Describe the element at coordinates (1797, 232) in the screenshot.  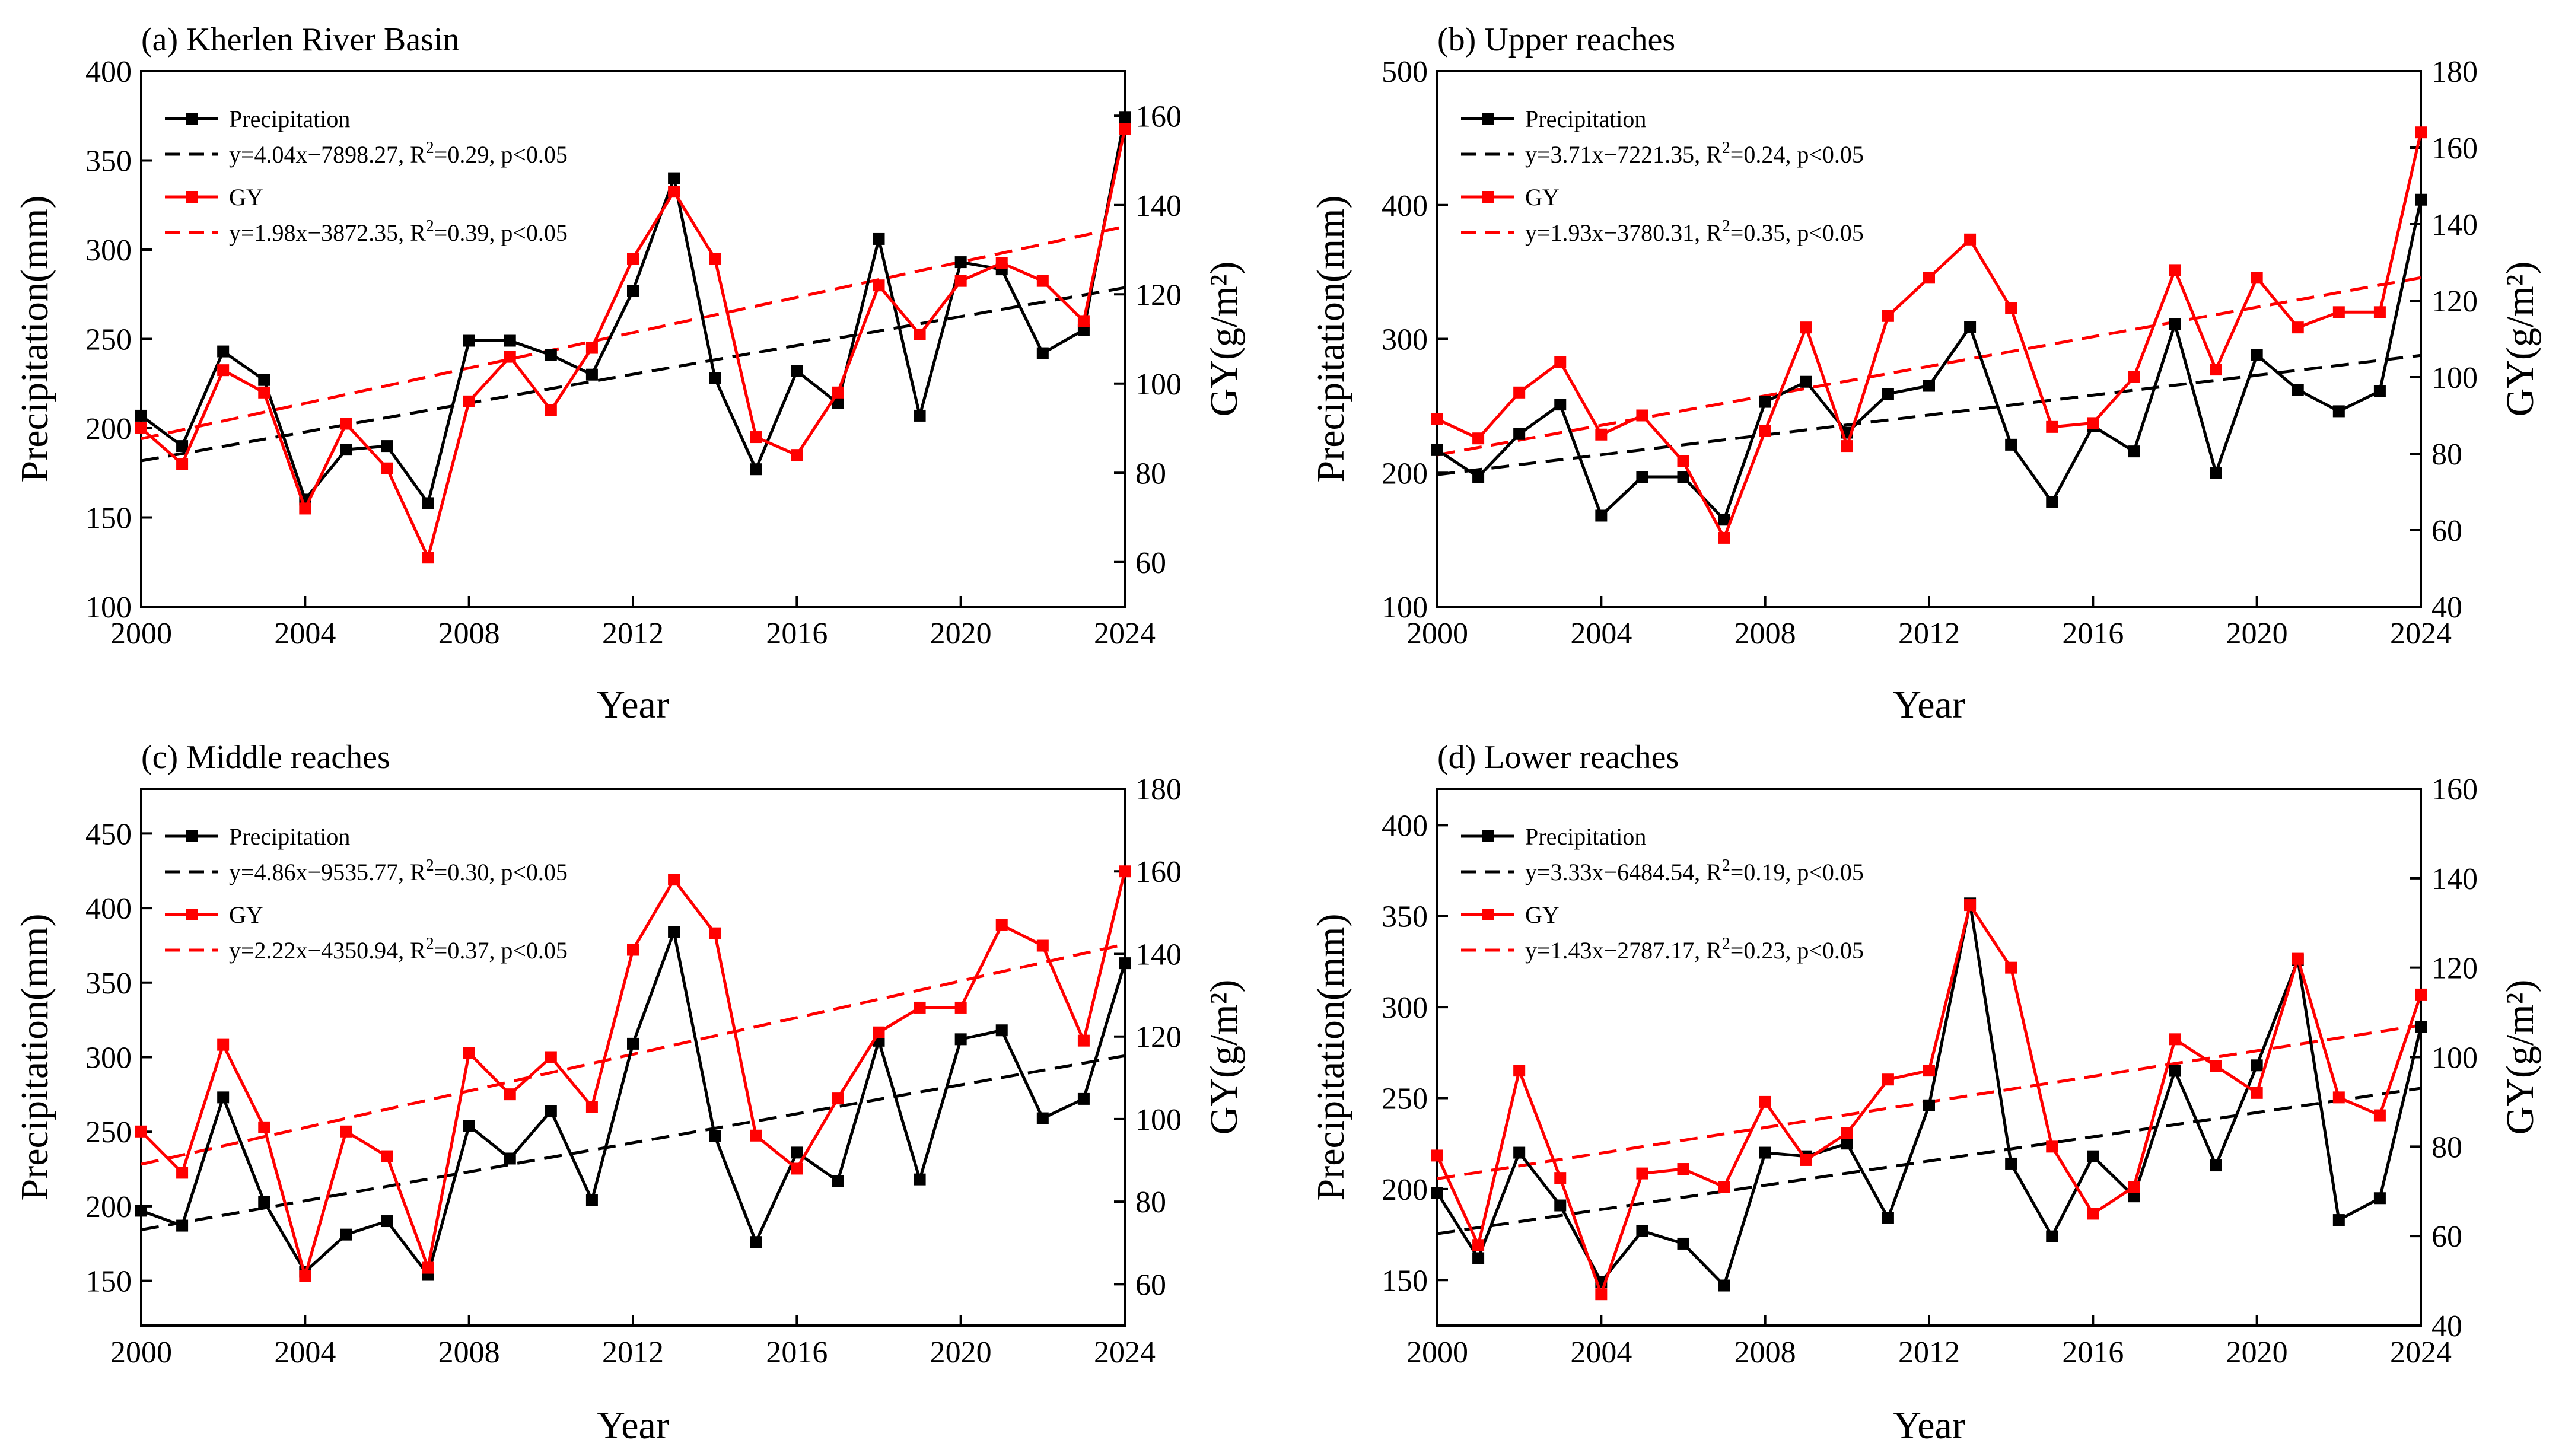
I see `chart-b-legend-gy-eq-tail: =0.35, p<0.05` at that location.